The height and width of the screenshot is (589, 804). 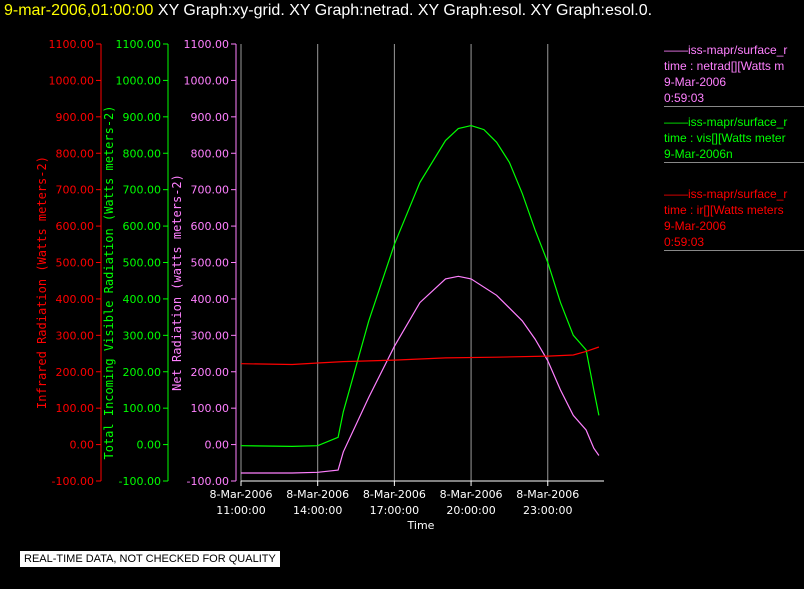 What do you see at coordinates (724, 66) in the screenshot?
I see `legend-variable: time : netrad[][Watts m` at bounding box center [724, 66].